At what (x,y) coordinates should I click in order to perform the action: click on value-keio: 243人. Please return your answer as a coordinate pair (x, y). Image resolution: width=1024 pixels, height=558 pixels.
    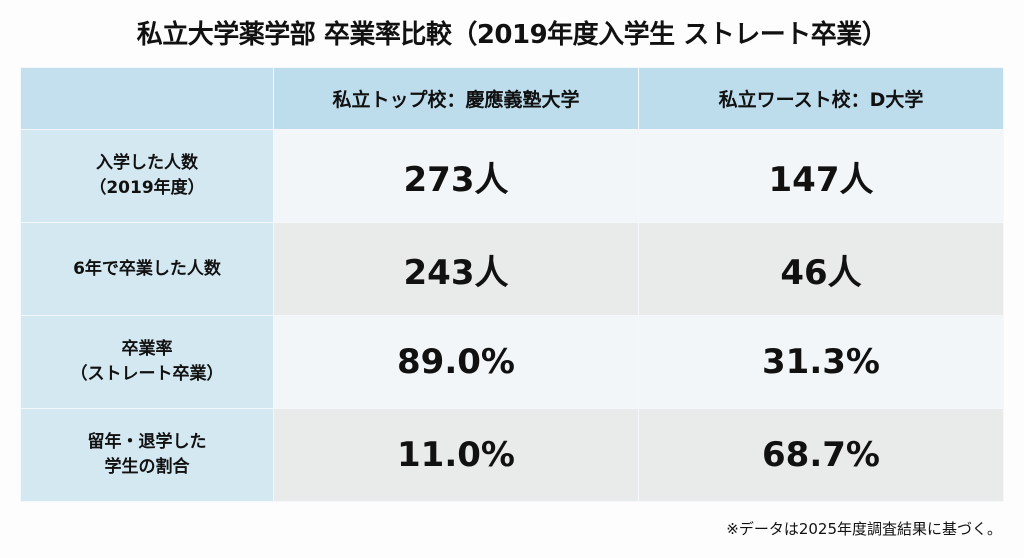
    Looking at the image, I should click on (456, 269).